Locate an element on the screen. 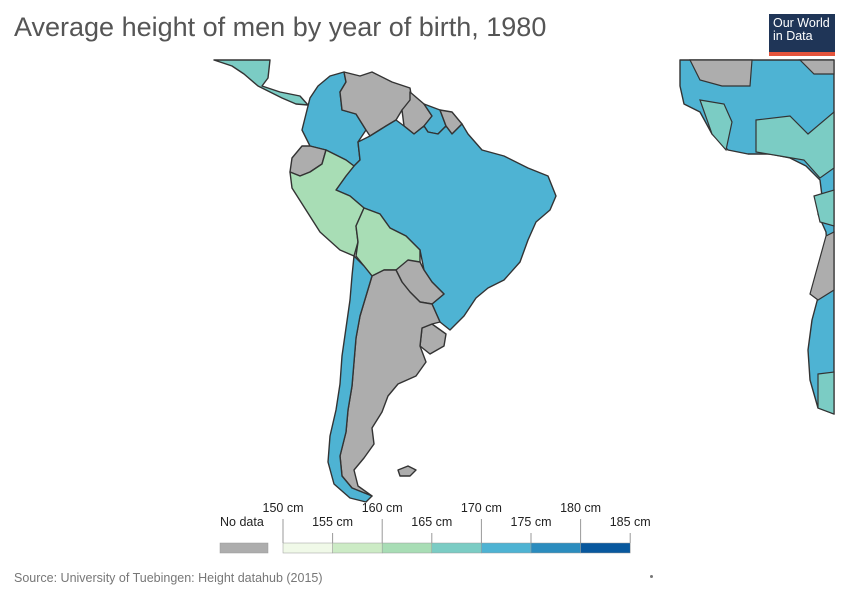  legend-tick-label: 165 cm is located at coordinates (432, 522).